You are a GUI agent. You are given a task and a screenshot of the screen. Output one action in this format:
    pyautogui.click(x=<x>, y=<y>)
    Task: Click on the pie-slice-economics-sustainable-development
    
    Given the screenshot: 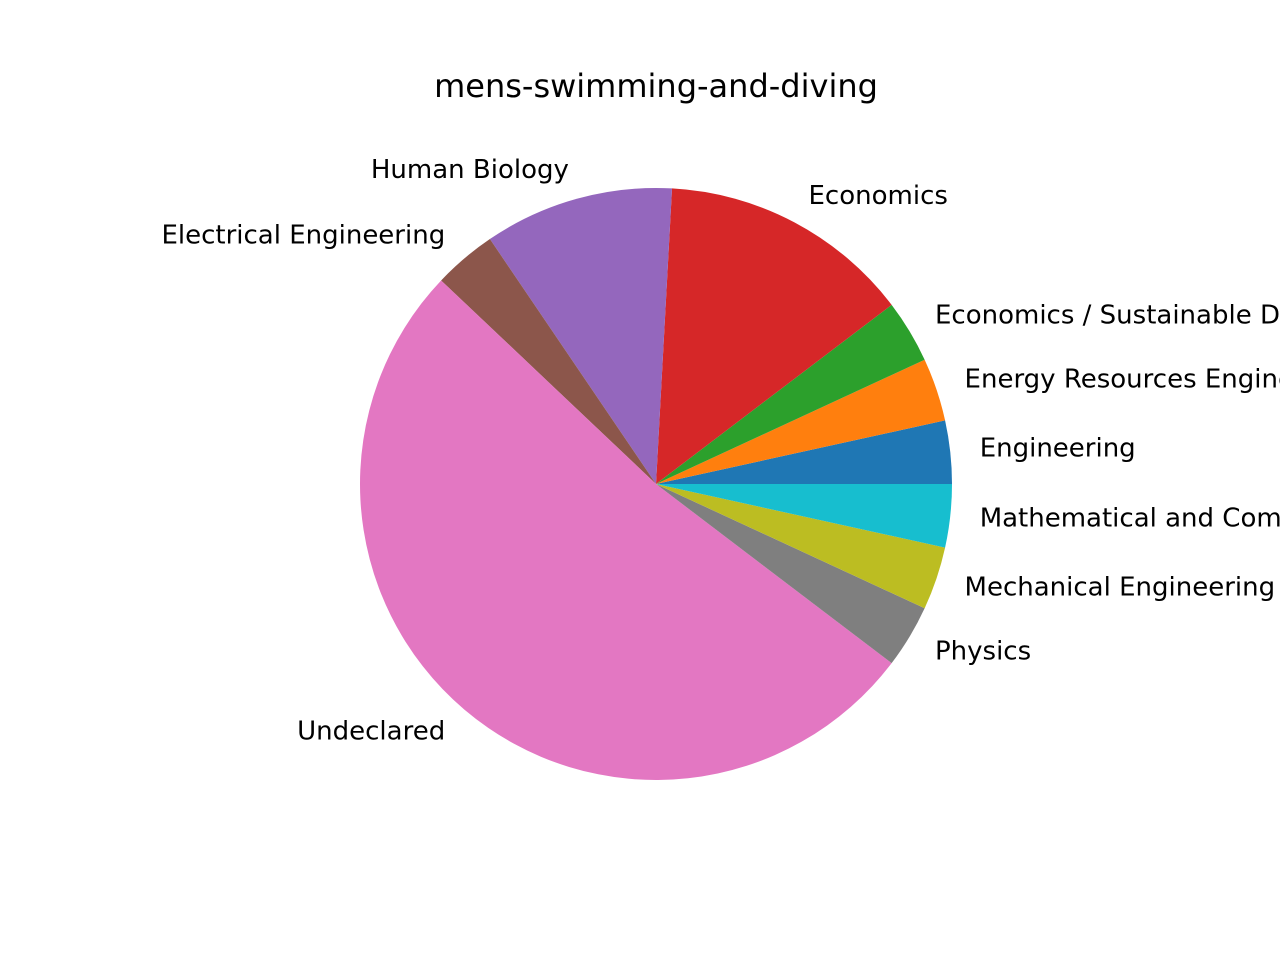 What is the action you would take?
    pyautogui.click(x=790, y=394)
    